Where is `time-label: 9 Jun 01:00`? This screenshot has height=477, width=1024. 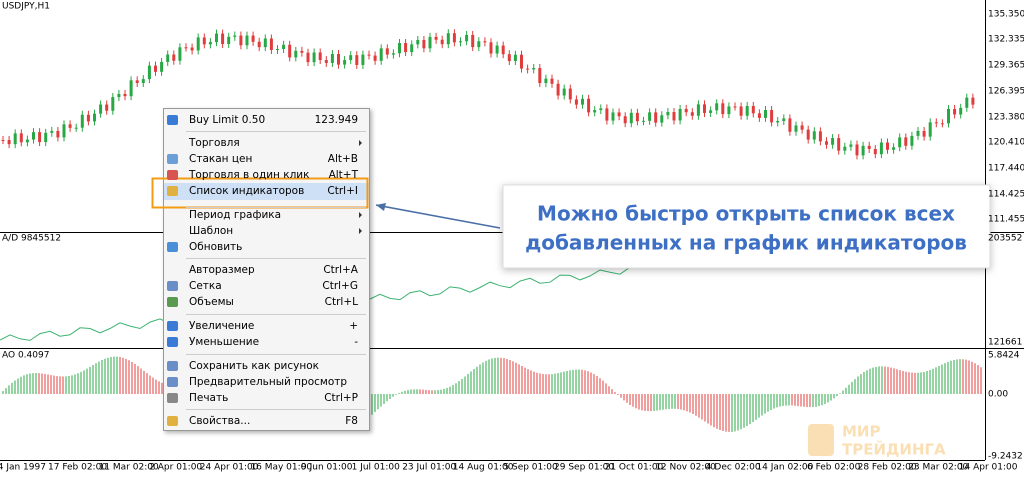 time-label: 9 Jun 01:00 is located at coordinates (327, 468).